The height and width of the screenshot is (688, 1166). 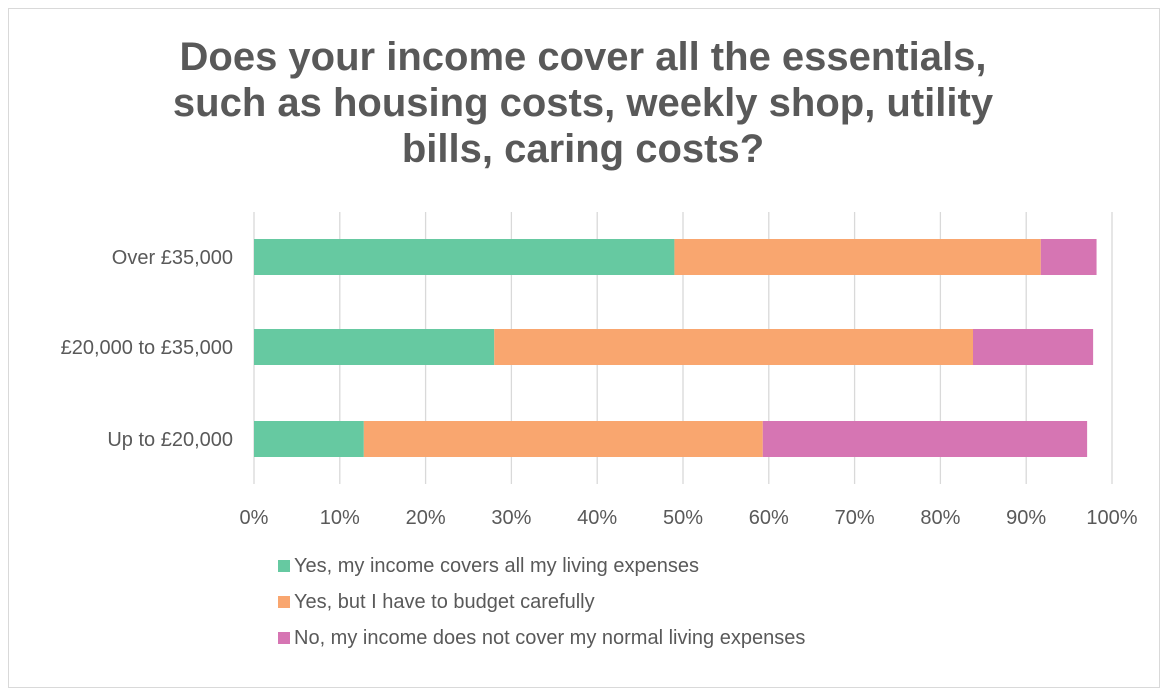 I want to click on x-tick-label: 60%, so click(x=769, y=518).